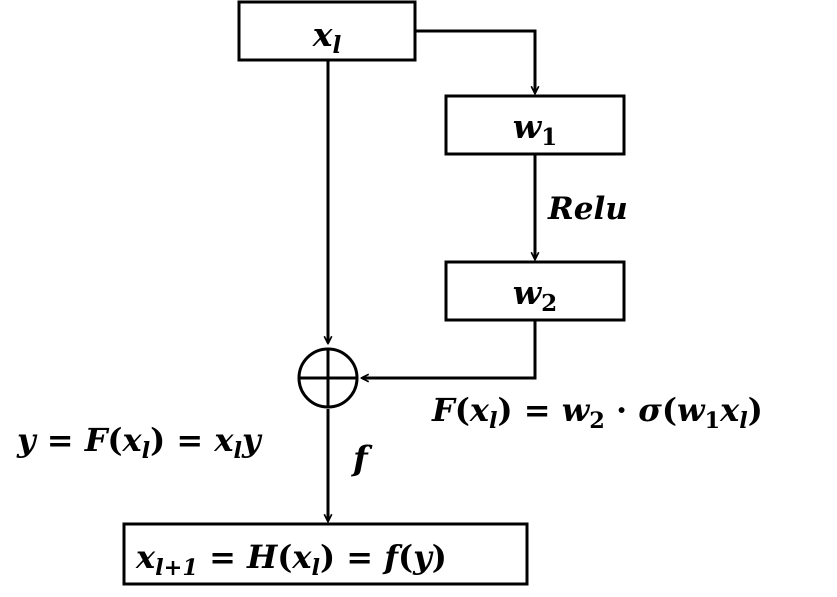 This screenshot has width=837, height=597. Describe the element at coordinates (587, 209) in the screenshot. I see `activation-label: Relu` at that location.